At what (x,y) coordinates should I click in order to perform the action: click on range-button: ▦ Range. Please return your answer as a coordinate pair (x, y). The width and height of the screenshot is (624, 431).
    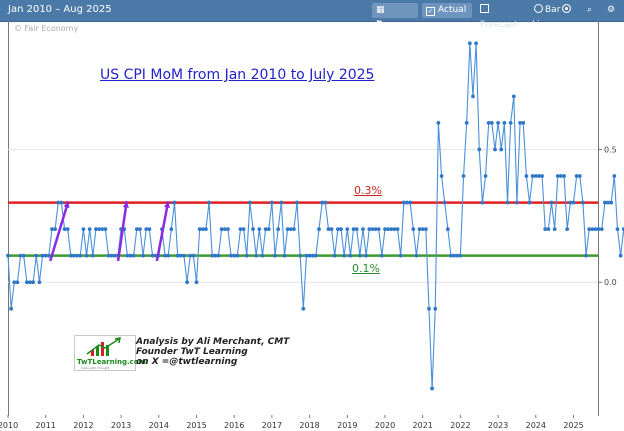
    Looking at the image, I should click on (395, 16).